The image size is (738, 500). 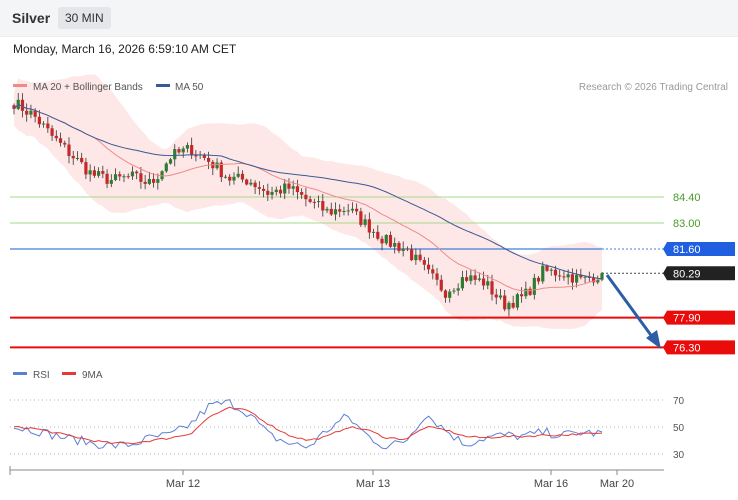 What do you see at coordinates (699, 317) in the screenshot?
I see `support-tag` at bounding box center [699, 317].